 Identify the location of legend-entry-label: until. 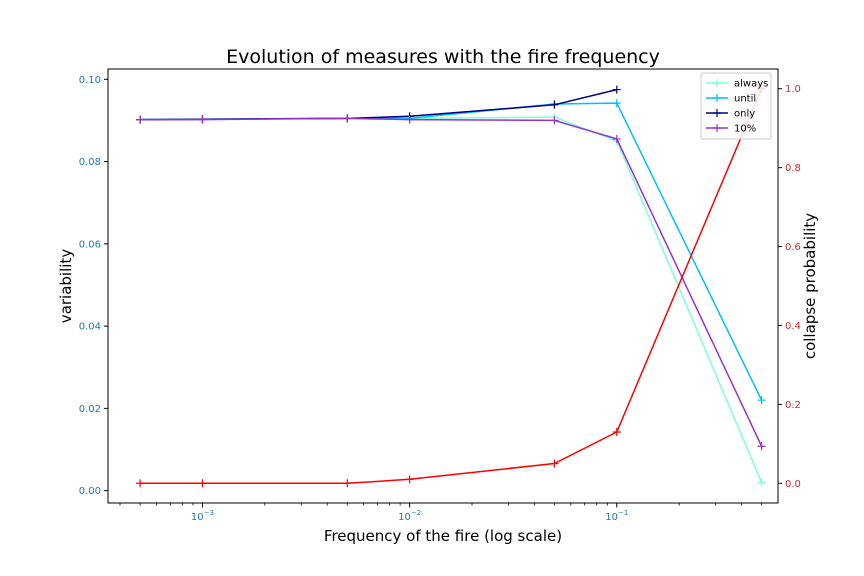
(745, 99).